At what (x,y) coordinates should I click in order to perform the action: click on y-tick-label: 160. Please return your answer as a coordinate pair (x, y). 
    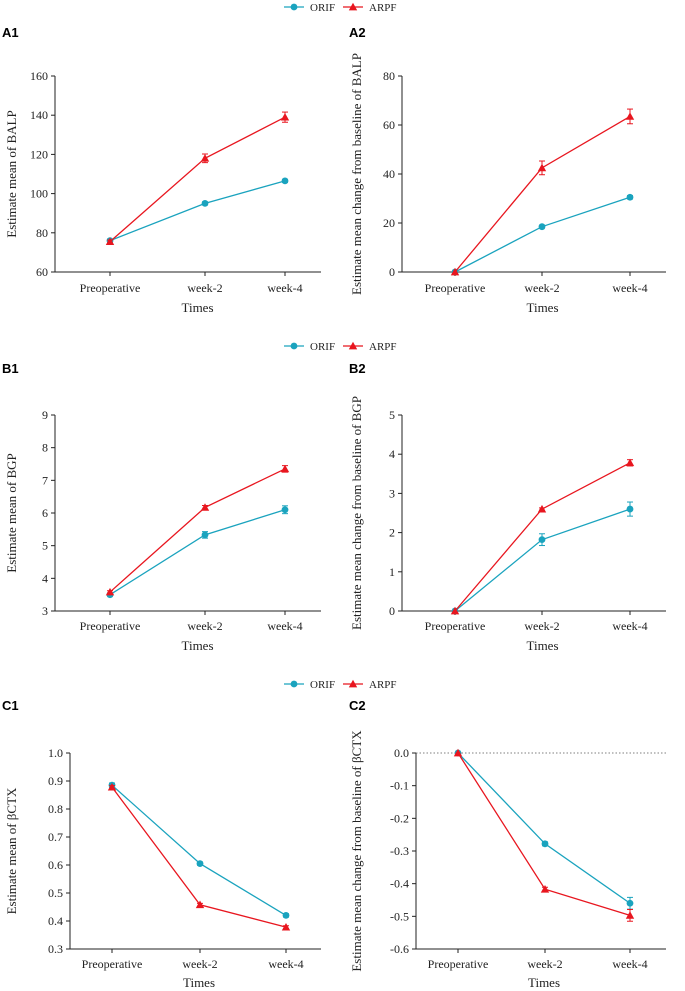
    Looking at the image, I should click on (39, 76).